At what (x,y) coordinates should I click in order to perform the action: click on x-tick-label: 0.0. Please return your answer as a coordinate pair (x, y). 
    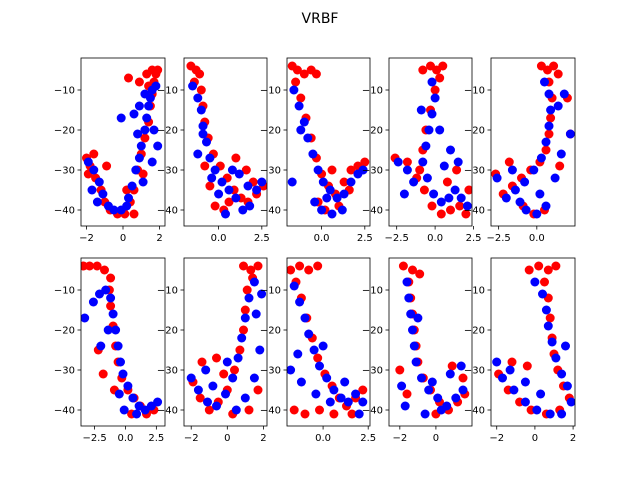
    Looking at the image, I should click on (322, 238).